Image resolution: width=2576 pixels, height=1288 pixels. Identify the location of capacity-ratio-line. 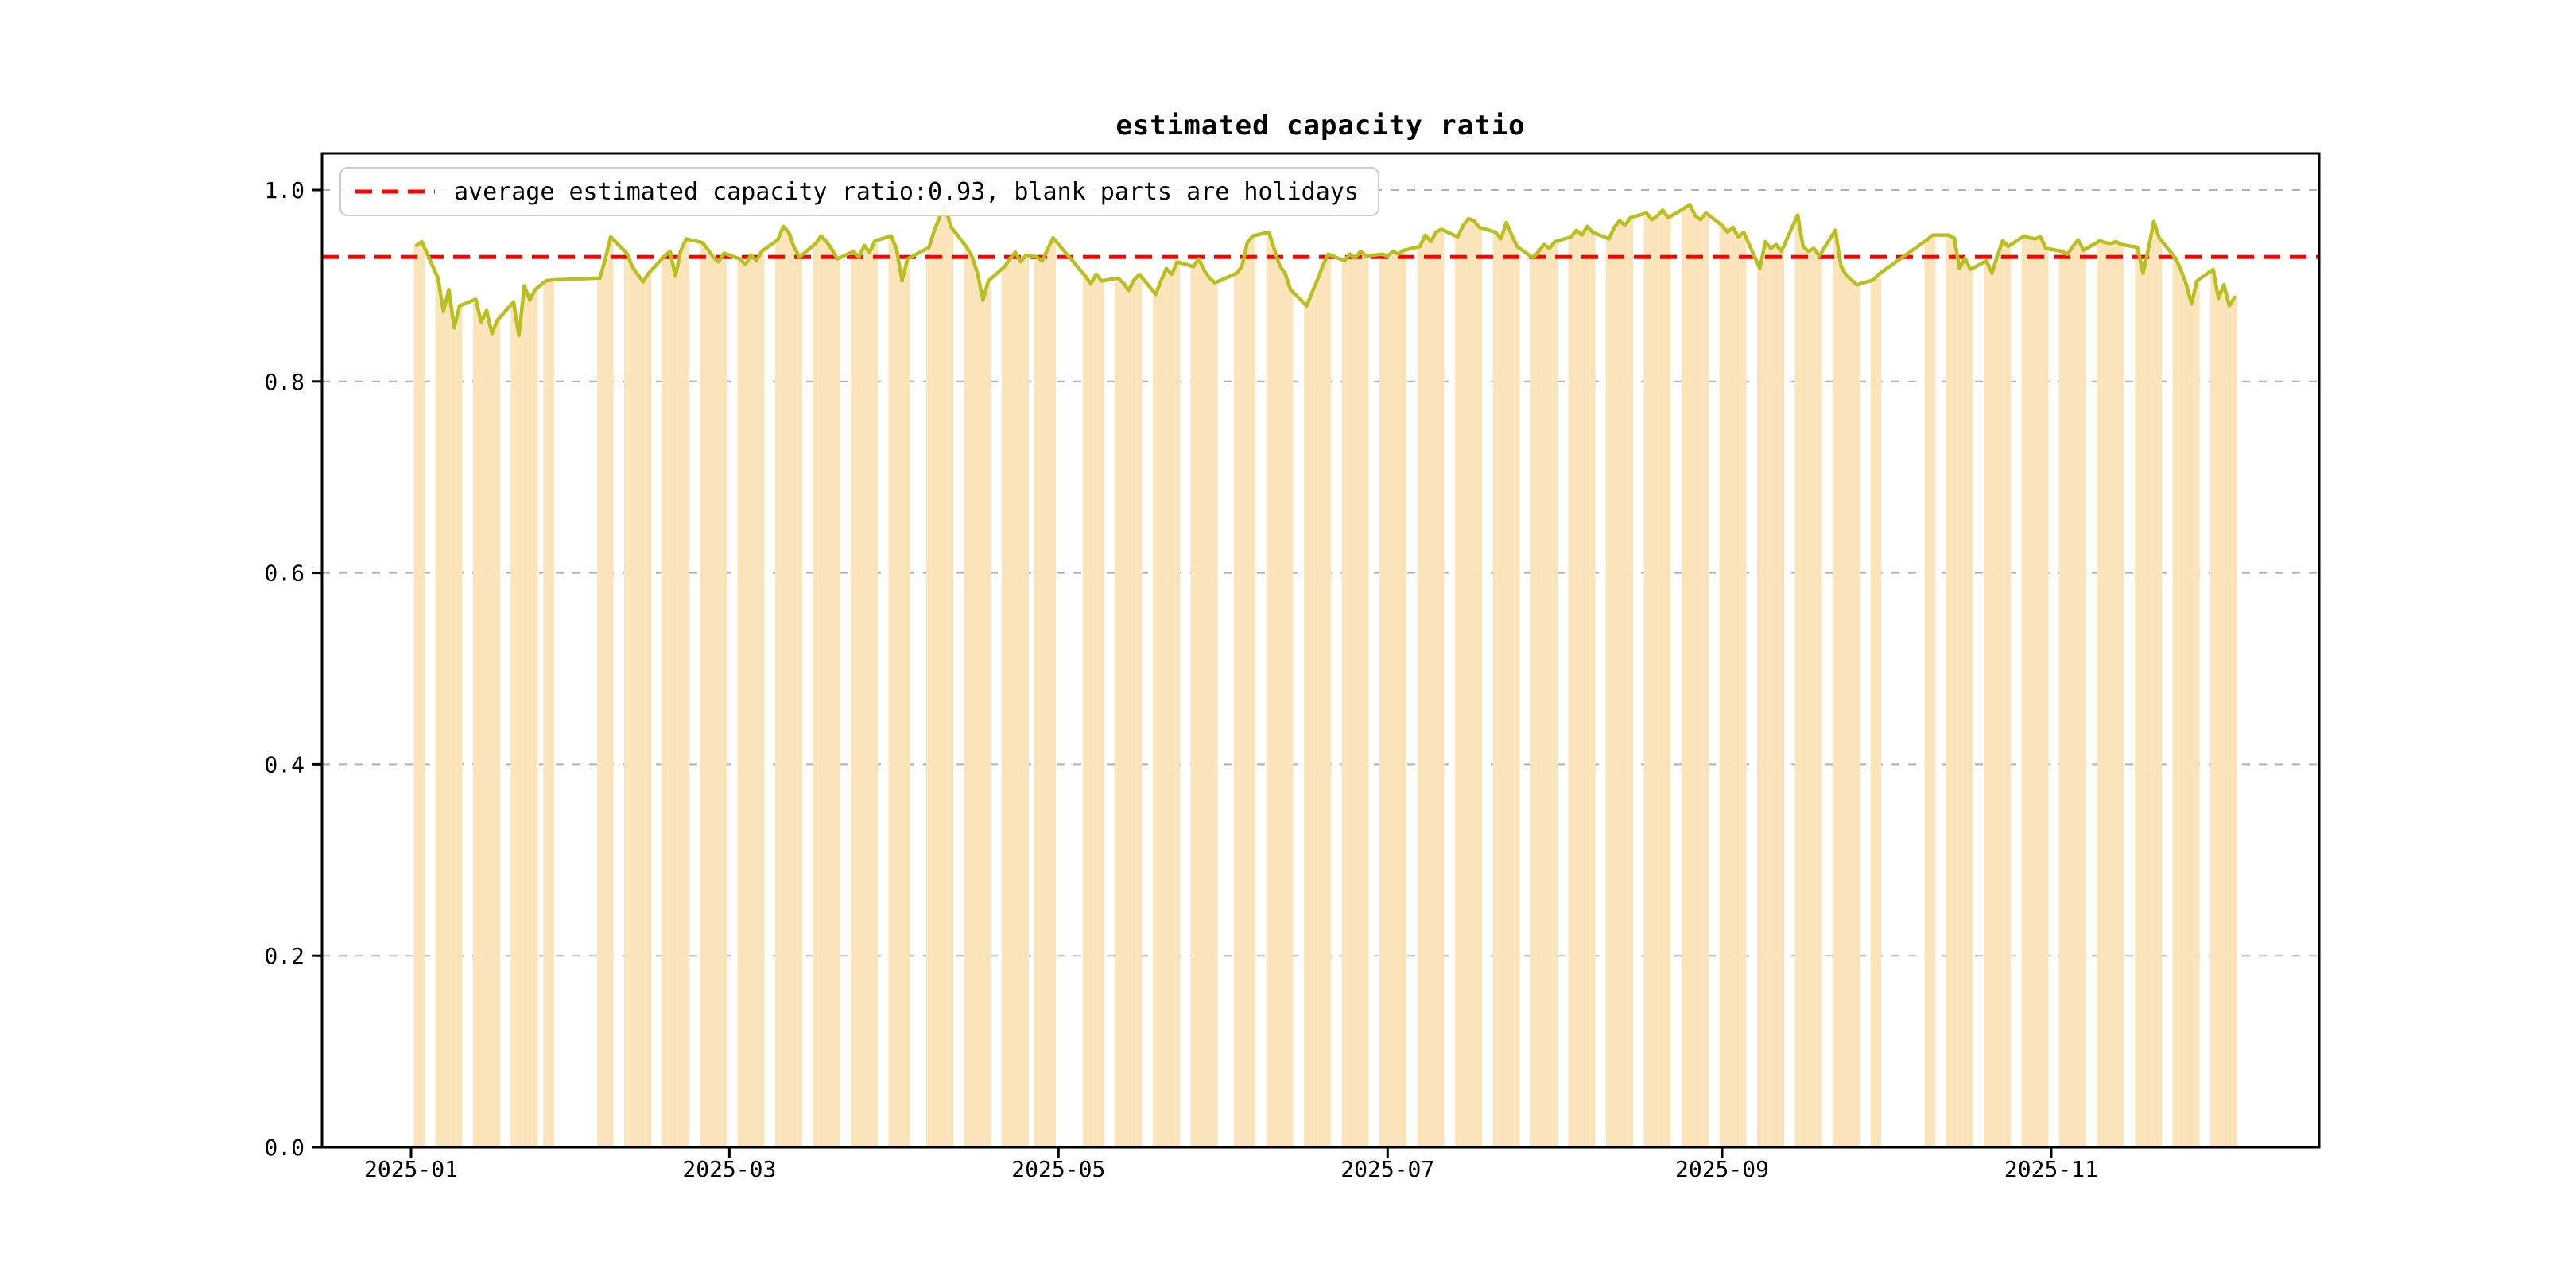
(1326, 270).